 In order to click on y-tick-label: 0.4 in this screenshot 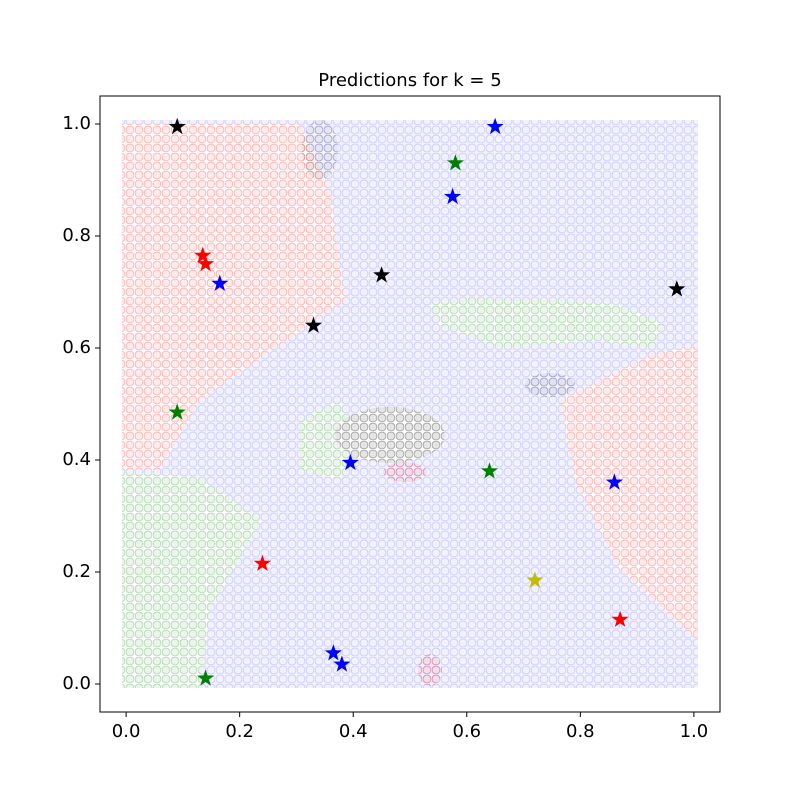, I will do `click(76, 459)`.